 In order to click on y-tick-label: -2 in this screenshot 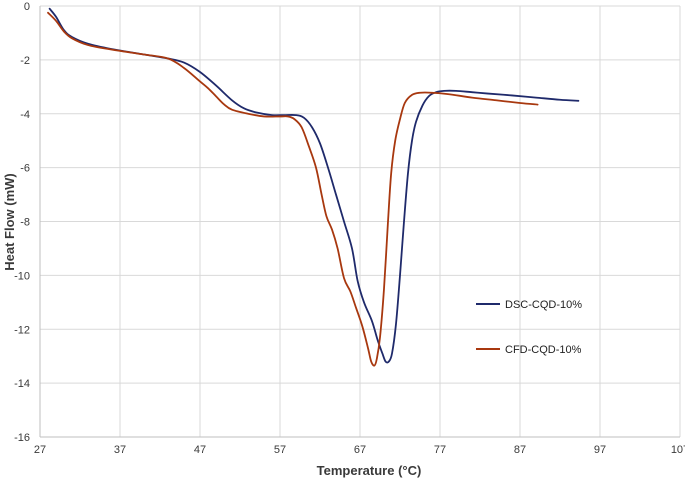, I will do `click(25, 61)`.